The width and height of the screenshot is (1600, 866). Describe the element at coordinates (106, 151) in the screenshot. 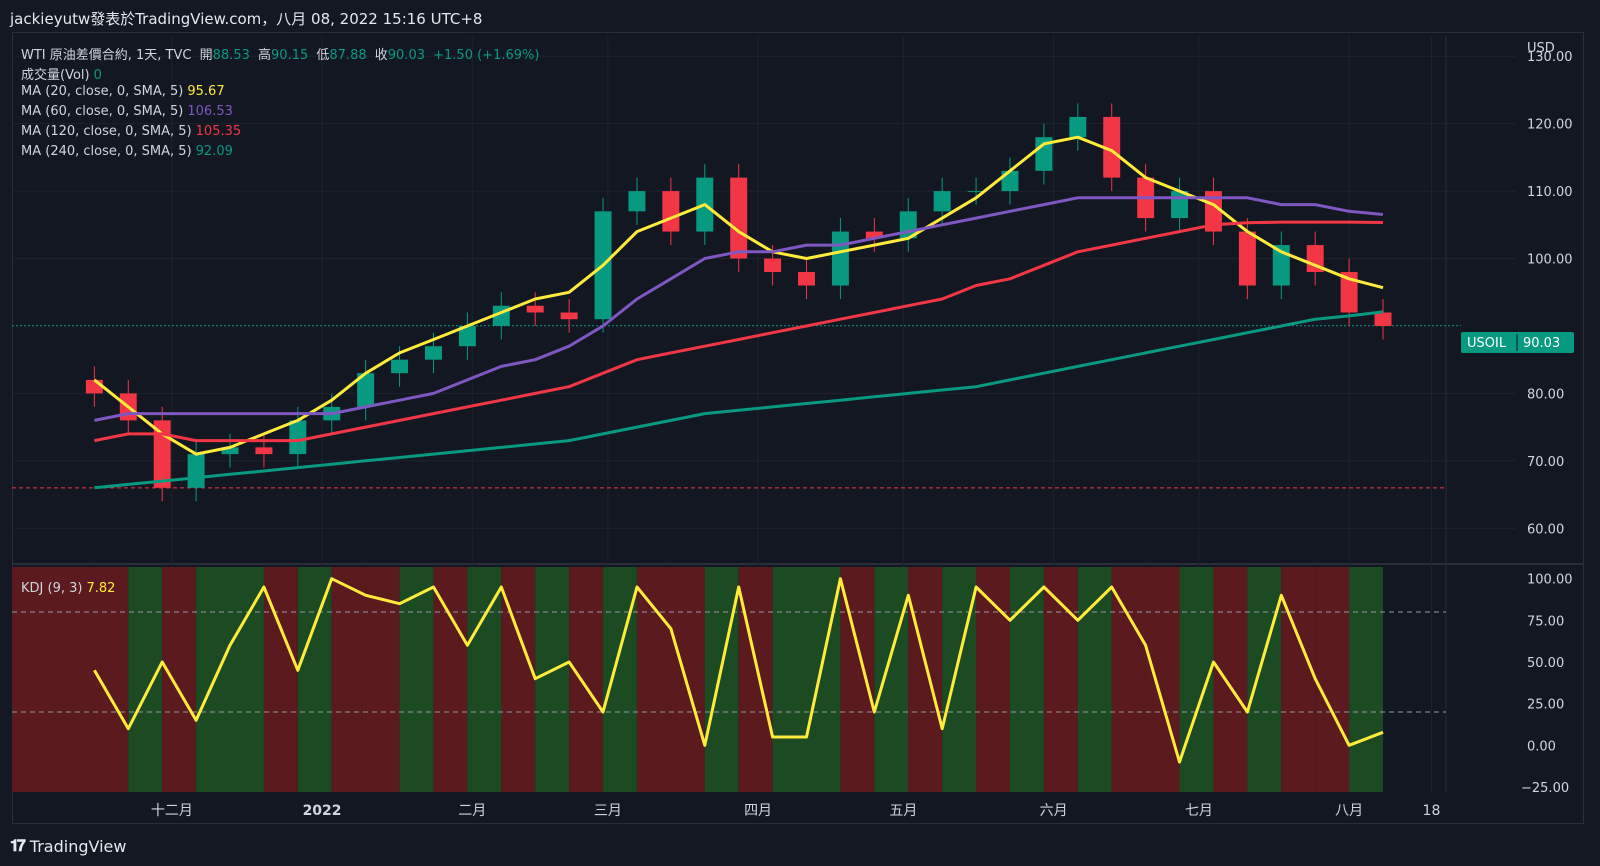

I see `ma240-label: MA (240, close, 0, SMA, 5)` at that location.